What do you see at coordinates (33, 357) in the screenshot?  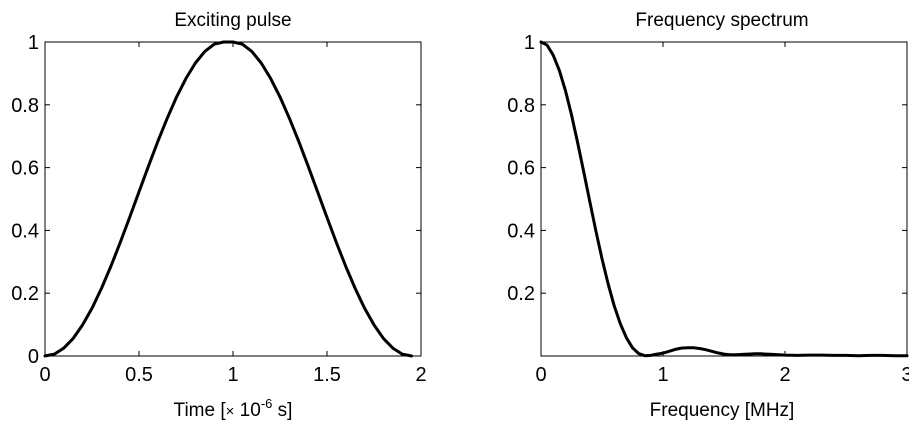 I see `y-tick-label: 0` at bounding box center [33, 357].